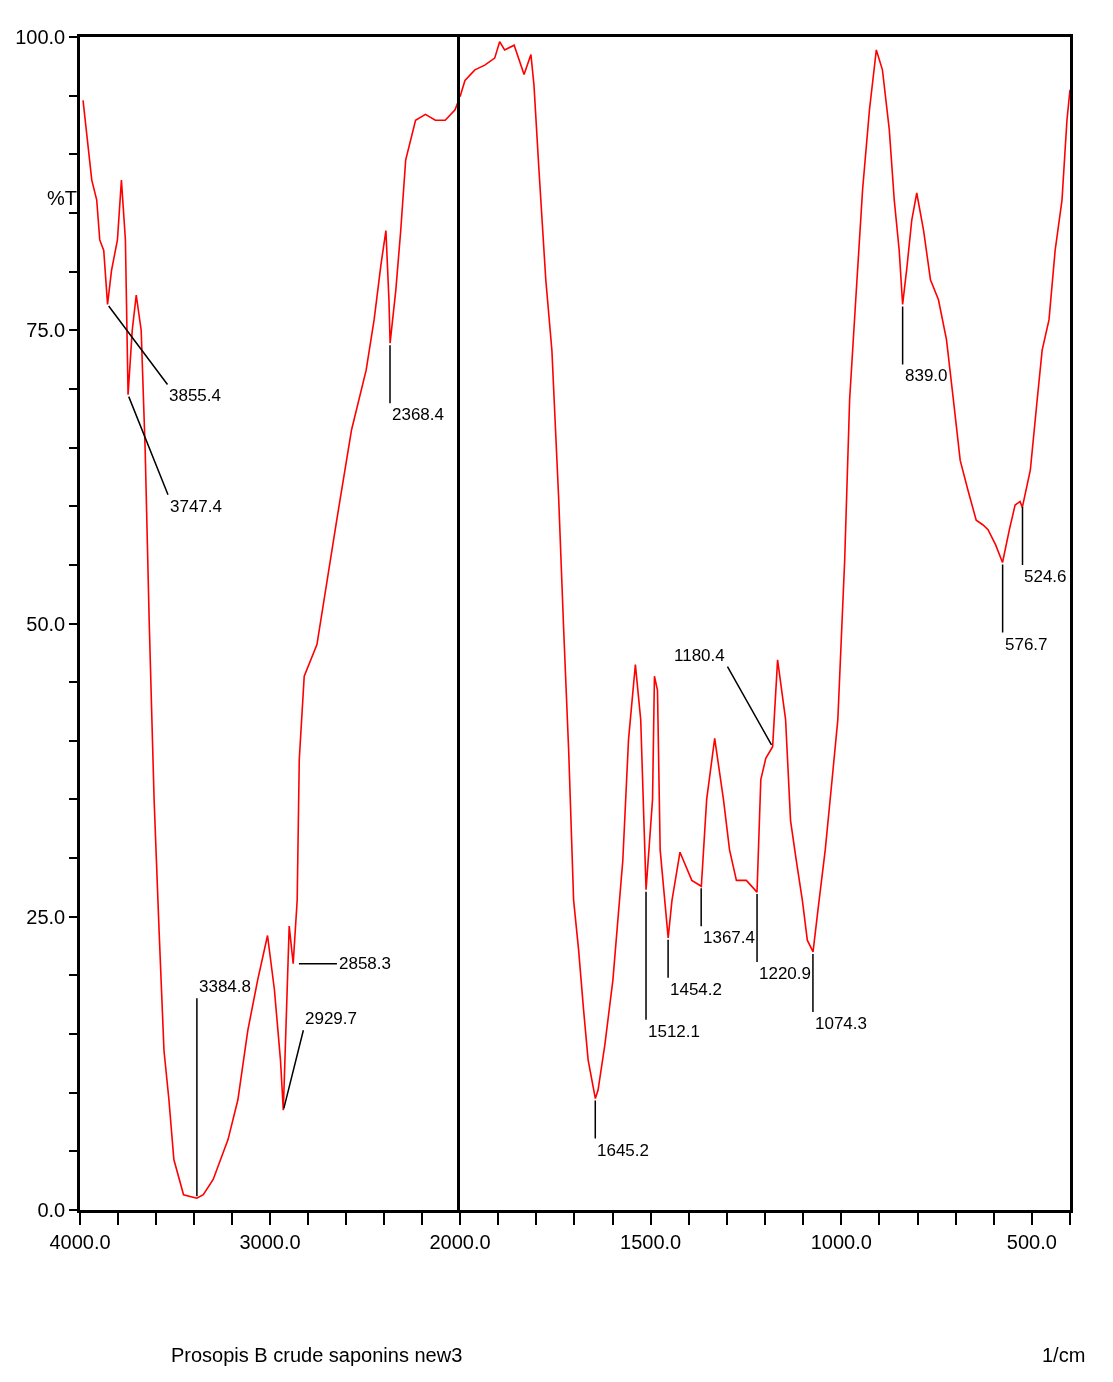 The width and height of the screenshot is (1113, 1382). I want to click on annotation: 3384.8, so click(225, 986).